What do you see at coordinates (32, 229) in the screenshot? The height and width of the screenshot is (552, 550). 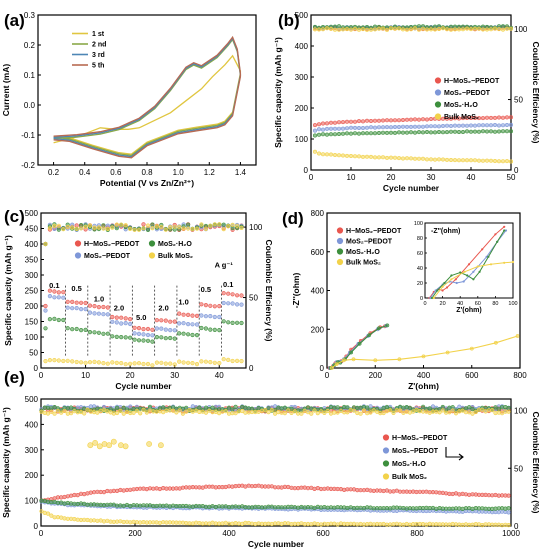 I see `y-tick-label: 450` at bounding box center [32, 229].